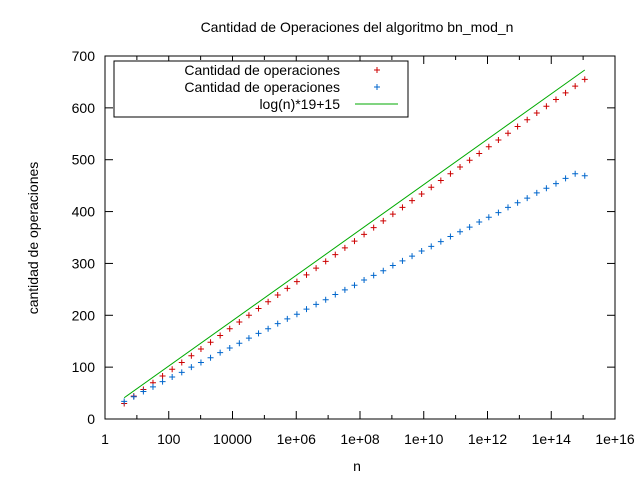 This screenshot has height=480, width=640. Describe the element at coordinates (615, 439) in the screenshot. I see `x-tick-label: 1e+16` at that location.